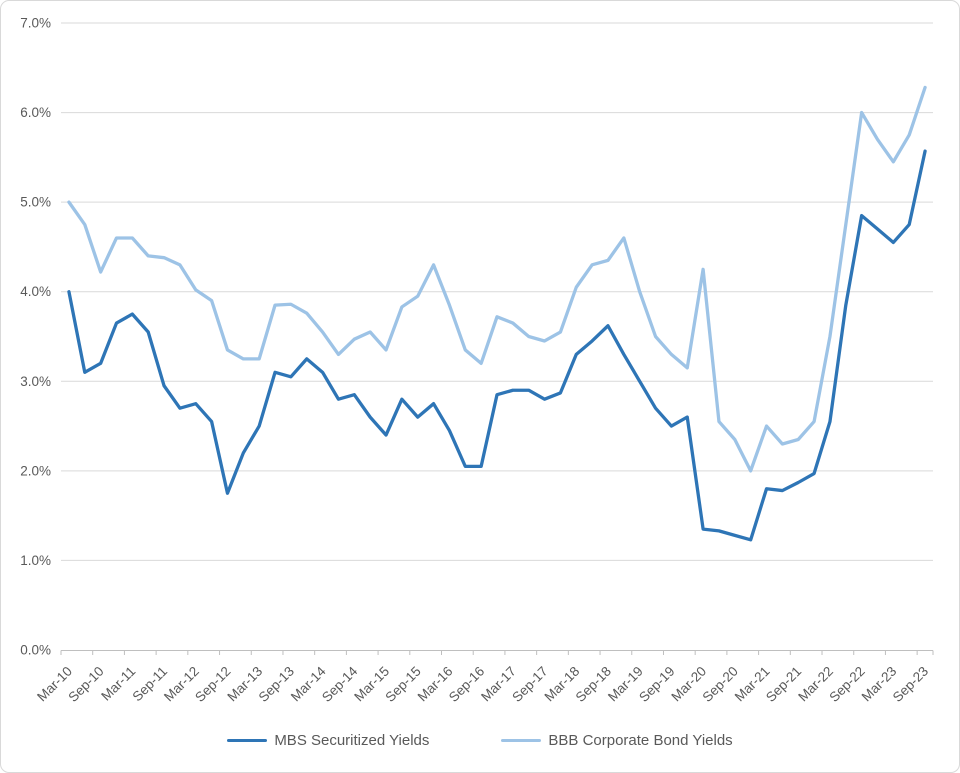  Describe the element at coordinates (910, 684) in the screenshot. I see `x-tick-label: Sep-23` at that location.